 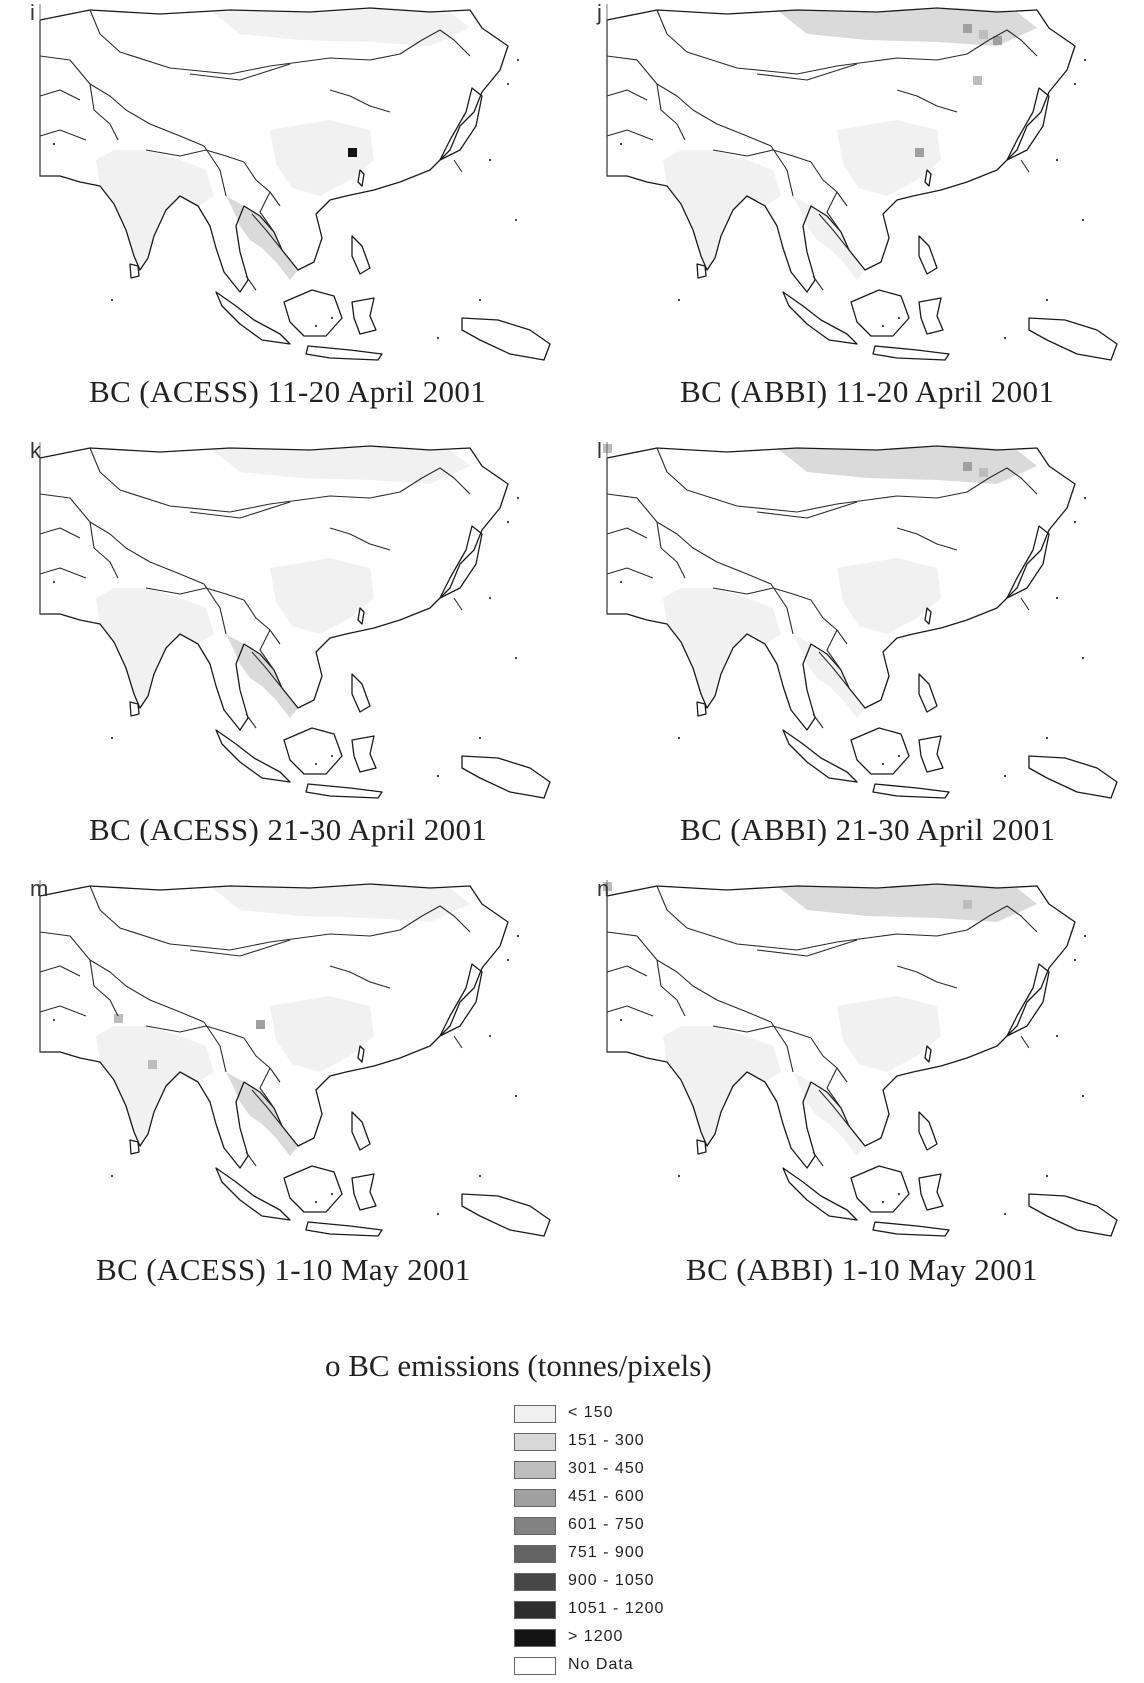 What do you see at coordinates (857, 180) in the screenshot?
I see `map-panel-j: j` at bounding box center [857, 180].